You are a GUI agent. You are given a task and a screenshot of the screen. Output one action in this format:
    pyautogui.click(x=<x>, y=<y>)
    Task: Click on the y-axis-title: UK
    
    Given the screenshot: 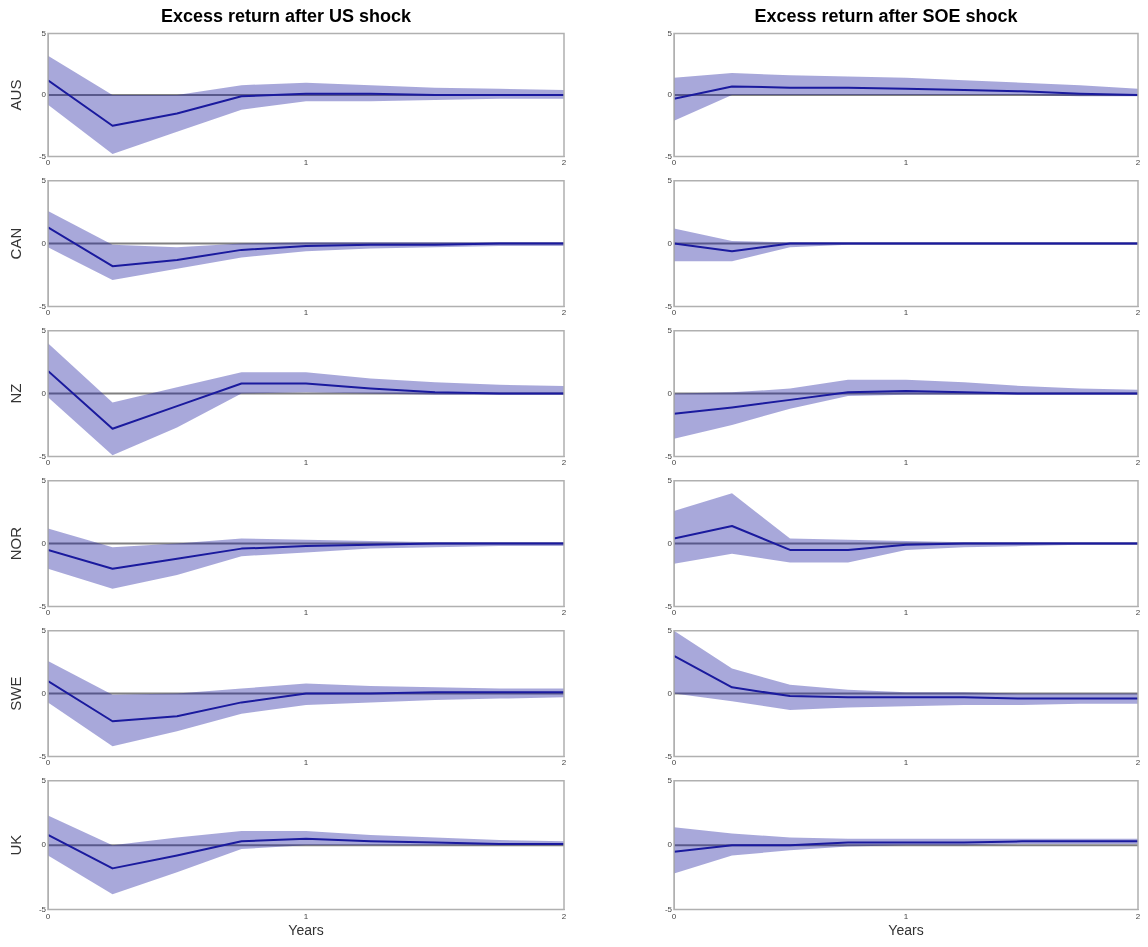 What is the action you would take?
    pyautogui.click(x=16, y=845)
    